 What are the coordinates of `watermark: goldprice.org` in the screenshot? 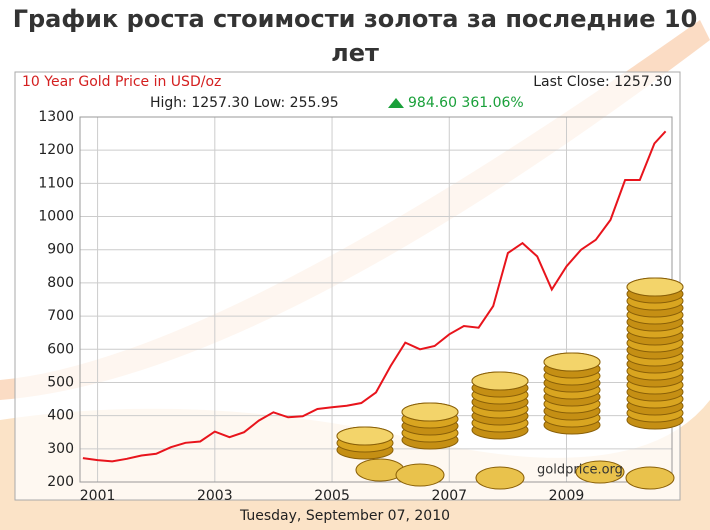 It's located at (580, 470).